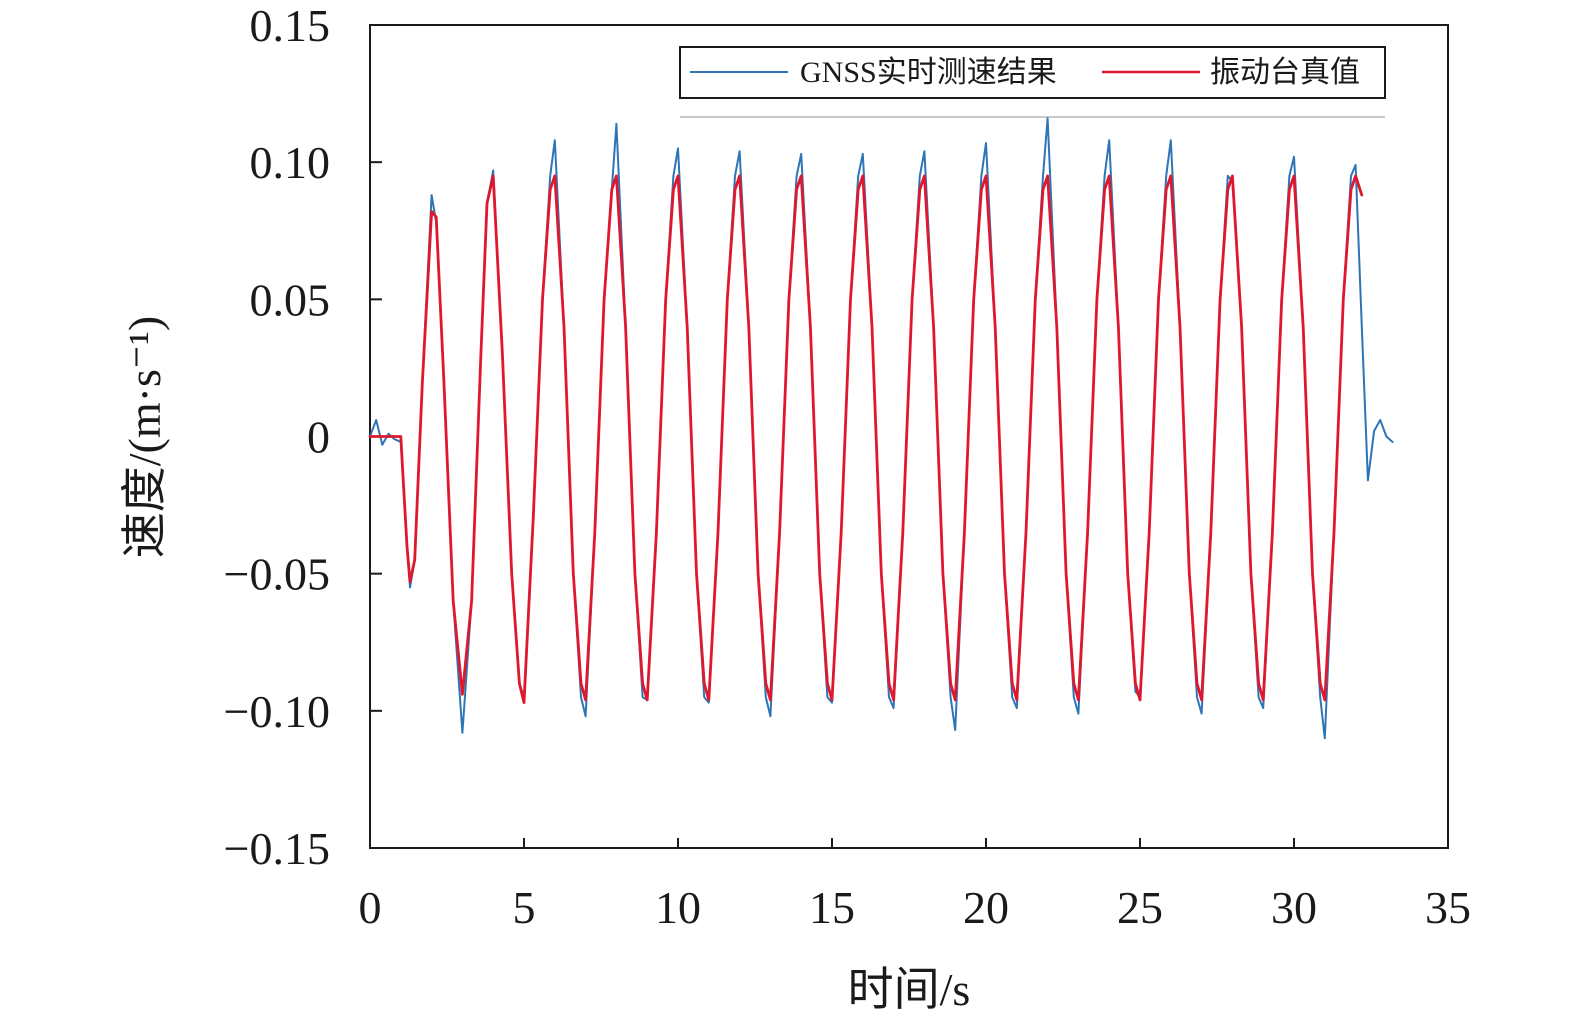  Describe the element at coordinates (277, 574) in the screenshot. I see `y-tick-label: −0.05` at that location.